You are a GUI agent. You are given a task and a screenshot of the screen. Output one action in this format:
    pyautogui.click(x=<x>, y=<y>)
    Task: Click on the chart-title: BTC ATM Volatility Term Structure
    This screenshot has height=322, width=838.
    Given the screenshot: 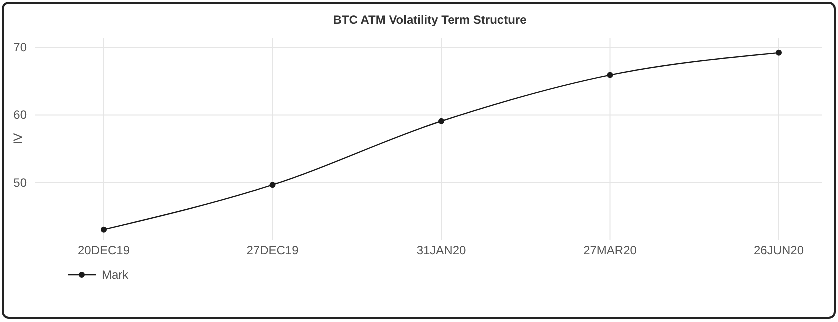 What is the action you would take?
    pyautogui.click(x=430, y=20)
    